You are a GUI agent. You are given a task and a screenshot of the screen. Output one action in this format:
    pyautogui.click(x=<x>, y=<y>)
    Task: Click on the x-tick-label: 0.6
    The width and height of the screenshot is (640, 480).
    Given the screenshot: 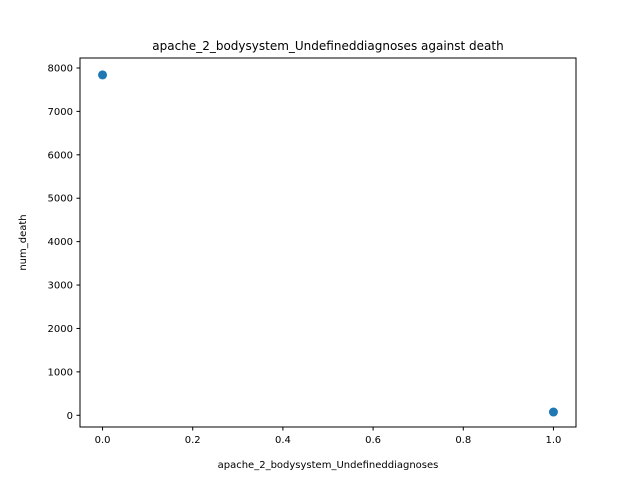 What is the action you would take?
    pyautogui.click(x=373, y=440)
    